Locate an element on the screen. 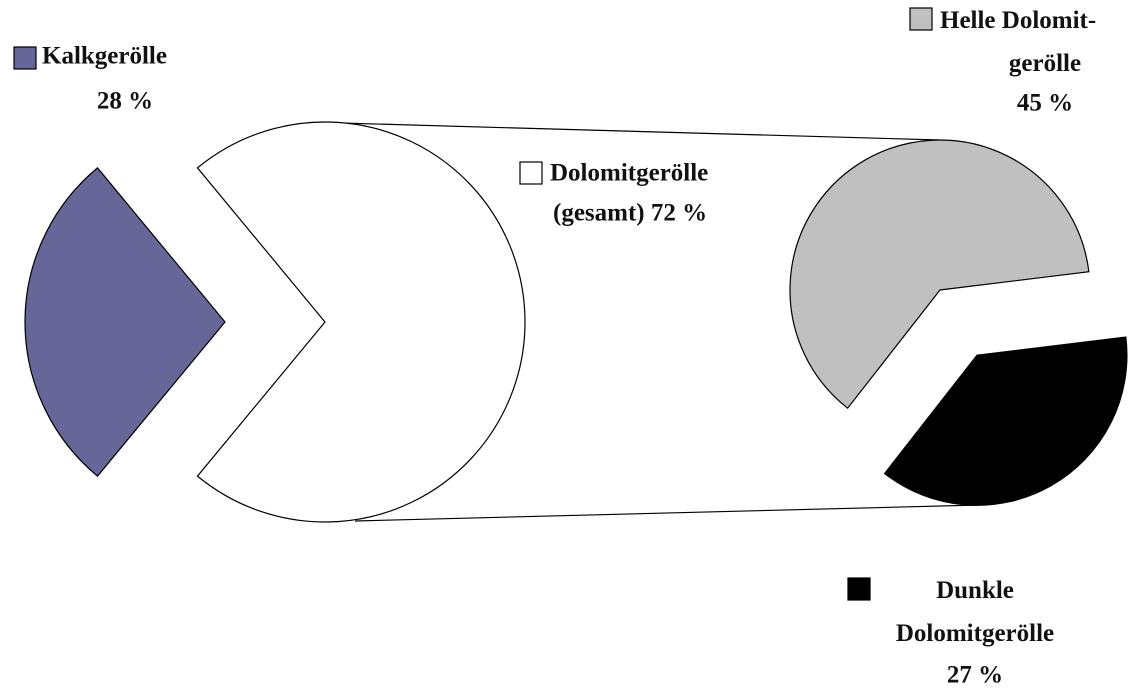 This screenshot has height=688, width=1142. value-label: 45 % is located at coordinates (1045, 103).